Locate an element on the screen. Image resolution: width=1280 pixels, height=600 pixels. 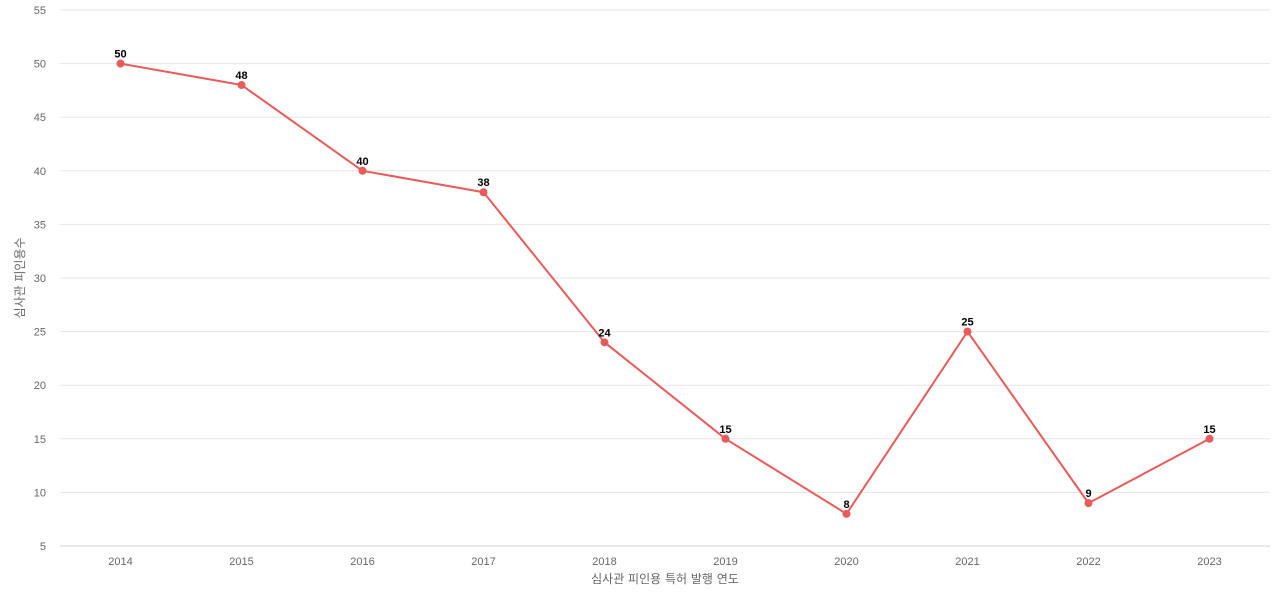
y-tick-label: 15 is located at coordinates (40, 440).